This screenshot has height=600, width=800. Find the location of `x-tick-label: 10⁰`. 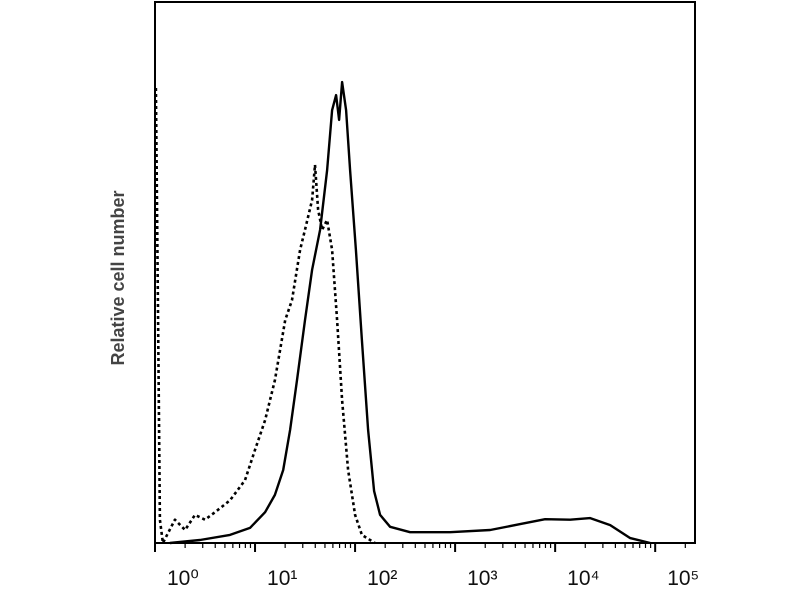

x-tick-label: 10⁰ is located at coordinates (183, 578).